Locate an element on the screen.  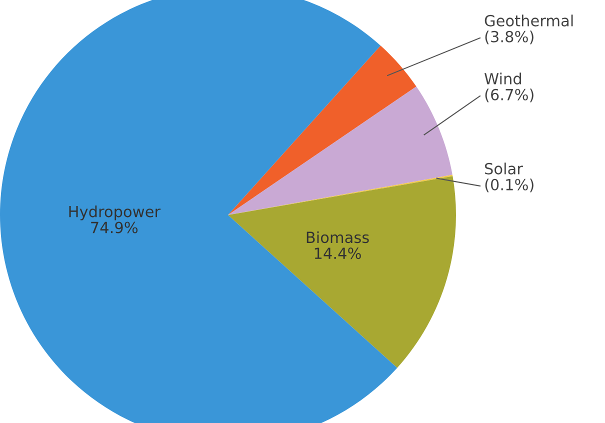
data-label: (0.1%) is located at coordinates (509, 185).